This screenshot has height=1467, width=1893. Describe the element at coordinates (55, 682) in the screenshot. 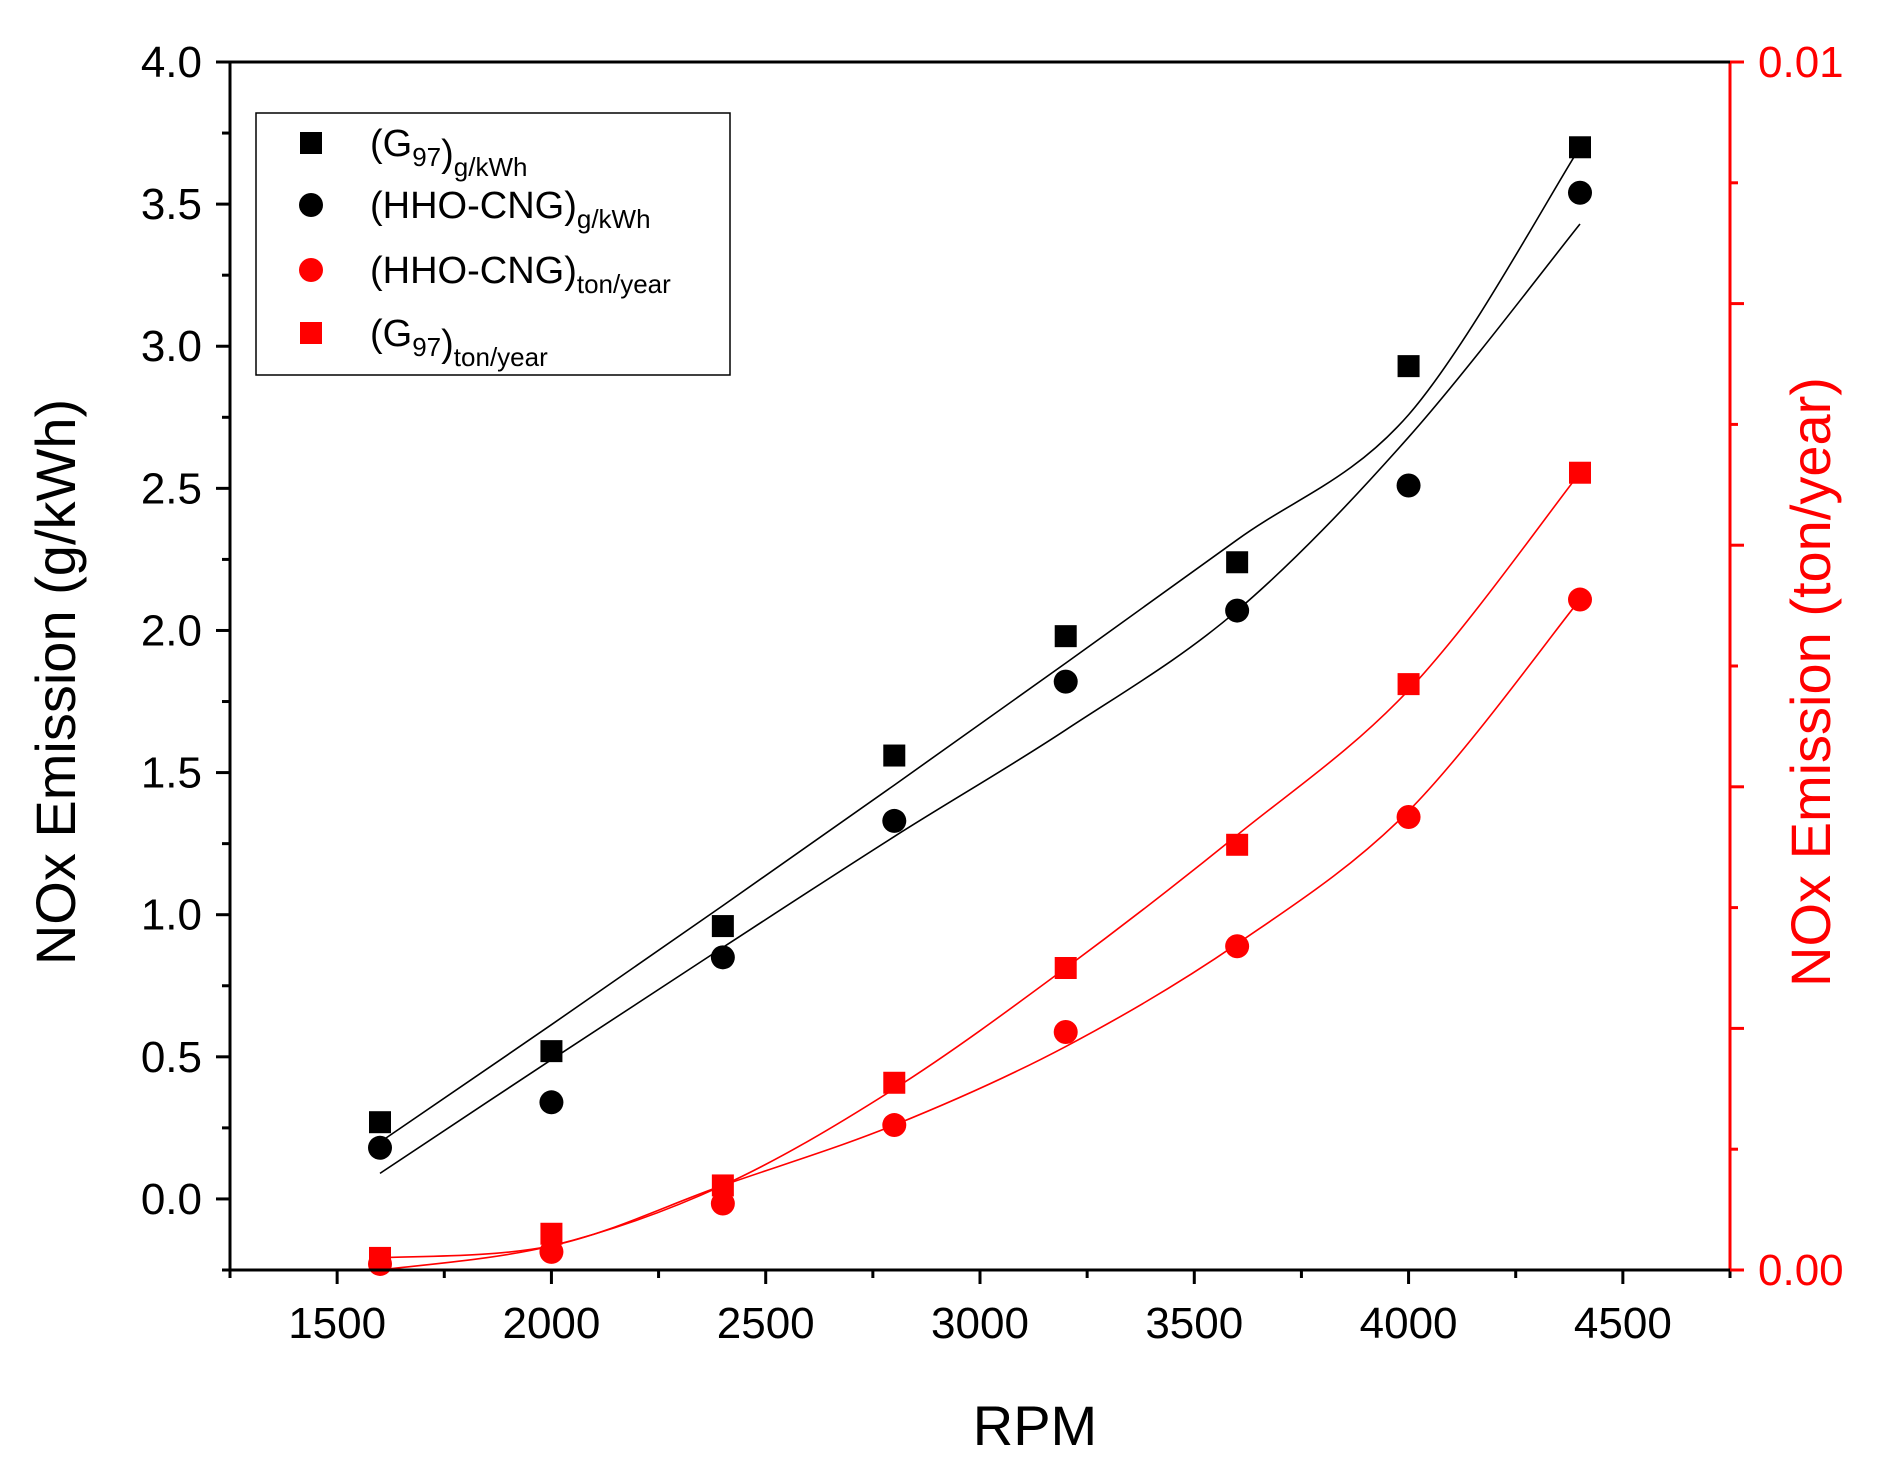

I see `y-axis-title-left: NOx Emission (g/kWh)` at that location.